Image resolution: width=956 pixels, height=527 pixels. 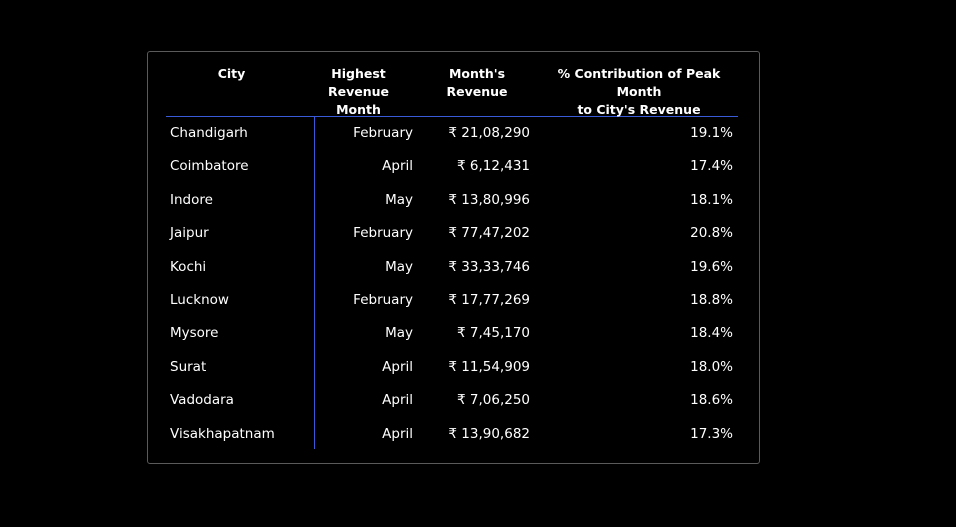 What do you see at coordinates (222, 433) in the screenshot?
I see `cell-city: Visakhapatnam` at bounding box center [222, 433].